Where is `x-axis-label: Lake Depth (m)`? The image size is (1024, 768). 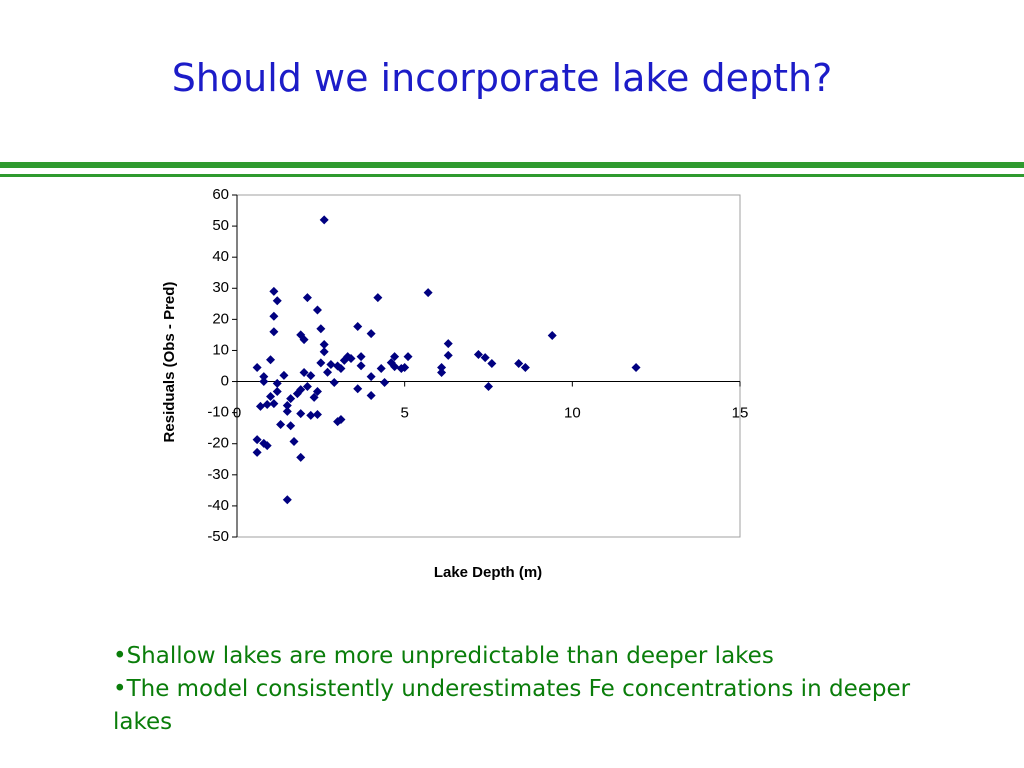 x-axis-label: Lake Depth (m) is located at coordinates (488, 572).